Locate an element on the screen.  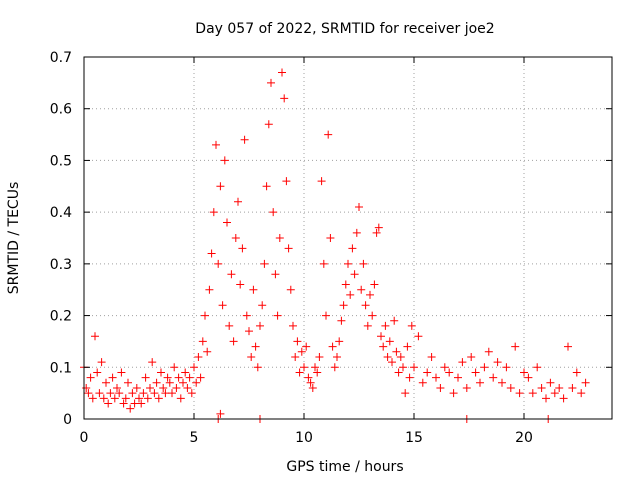
y-tick-labels: 0 0.1 0.2 0.3 0.4 0.5 0.6 0.7 is located at coordinates (61, 239).